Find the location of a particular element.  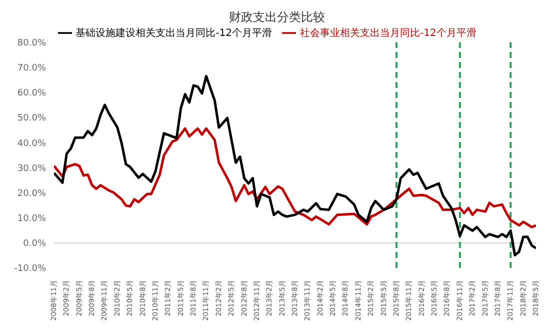

y-tick-label: 30.0% is located at coordinates (31, 169).